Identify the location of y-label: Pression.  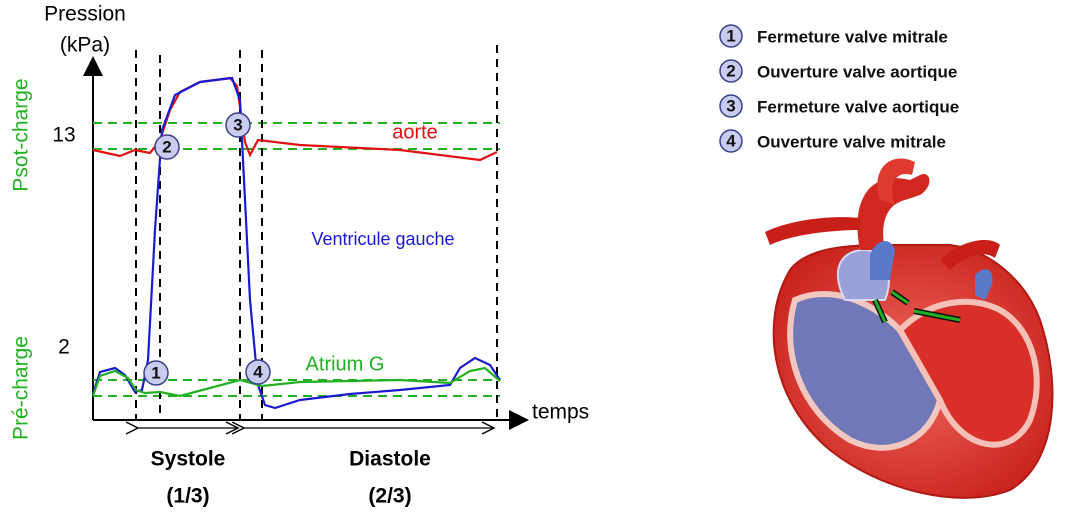
(85, 14).